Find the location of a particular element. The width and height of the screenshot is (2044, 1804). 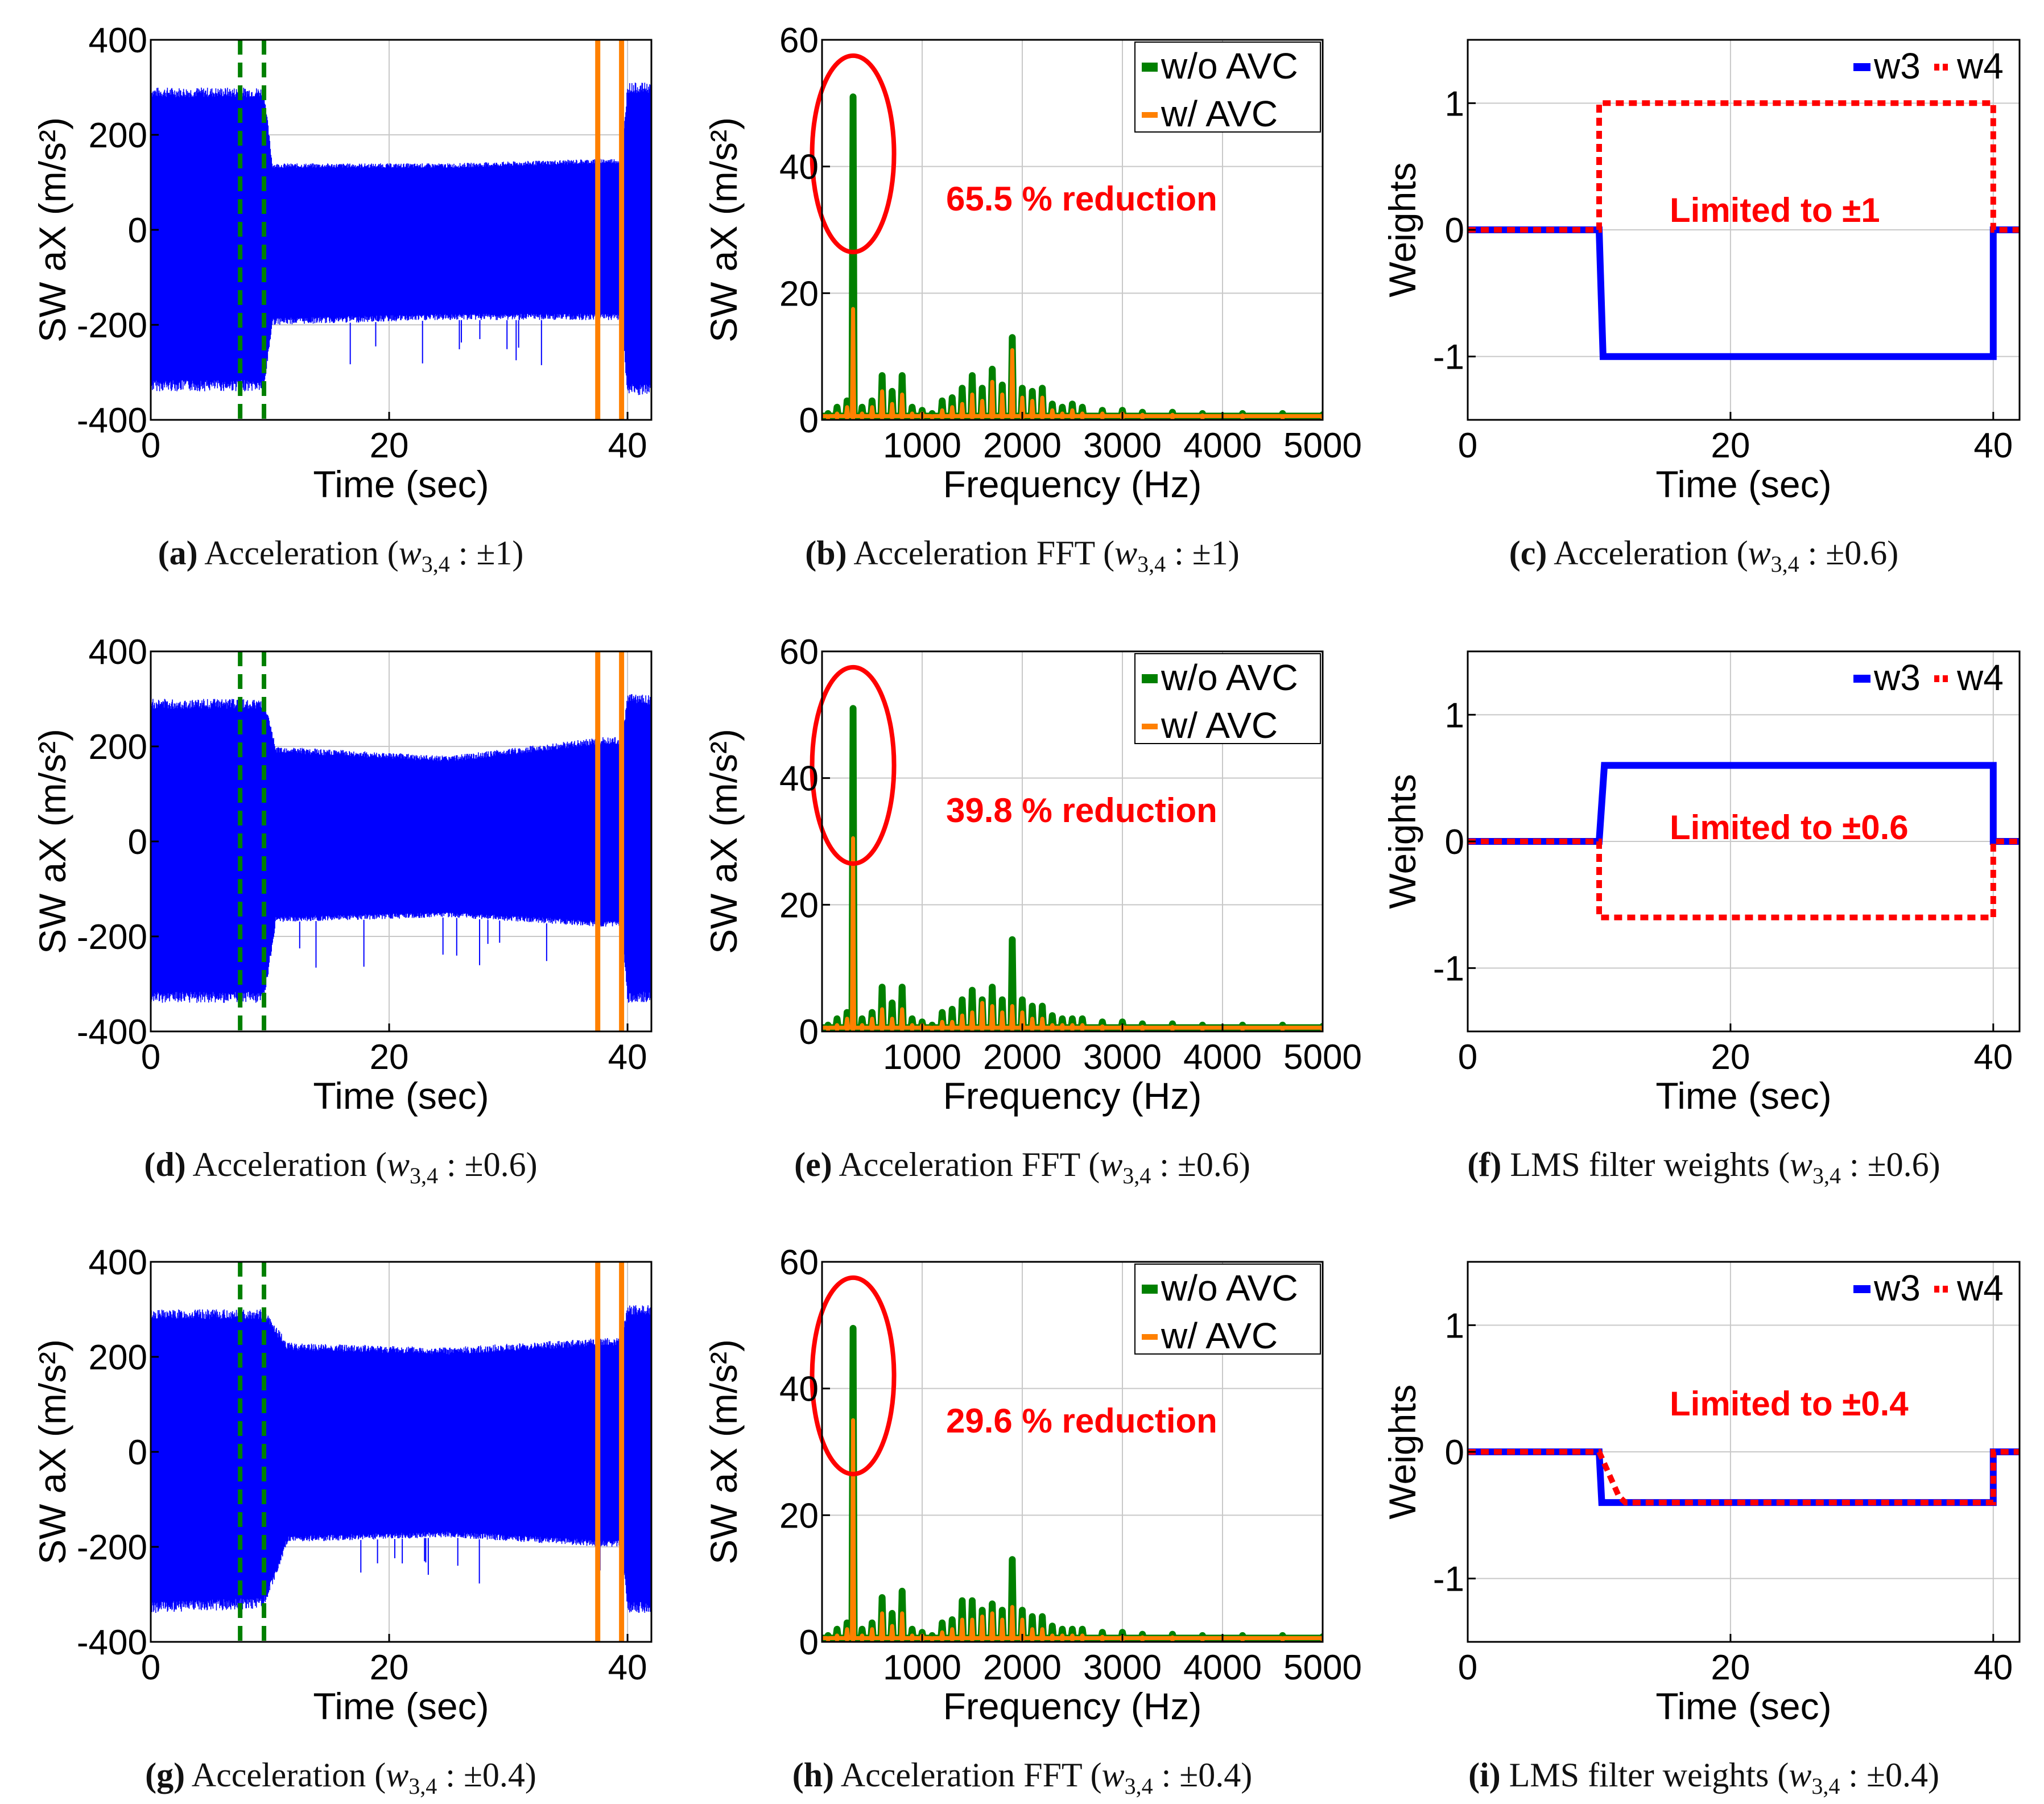

y-tick-label: 20 is located at coordinates (799, 1515).